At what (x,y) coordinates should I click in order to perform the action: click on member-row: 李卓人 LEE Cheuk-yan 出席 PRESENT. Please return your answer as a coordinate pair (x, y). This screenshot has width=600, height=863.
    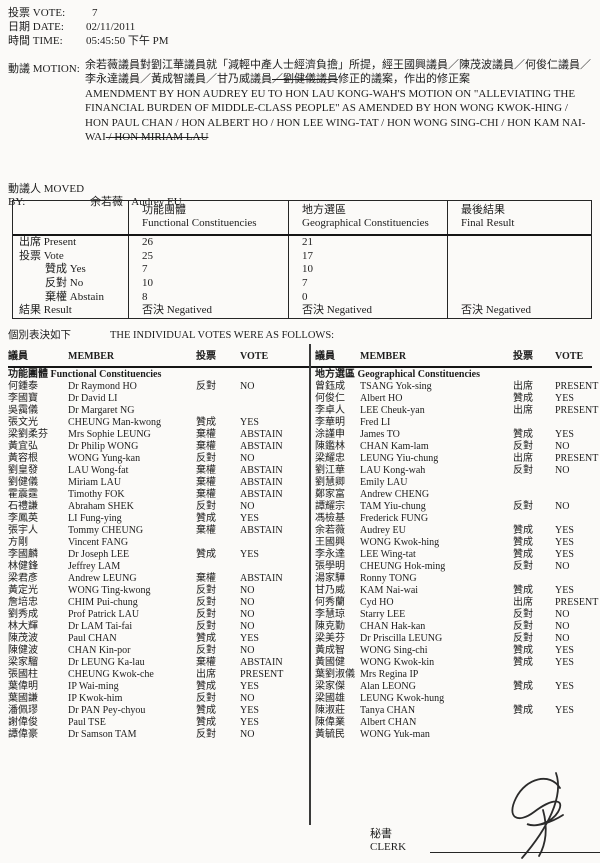
    Looking at the image, I should click on (456, 411).